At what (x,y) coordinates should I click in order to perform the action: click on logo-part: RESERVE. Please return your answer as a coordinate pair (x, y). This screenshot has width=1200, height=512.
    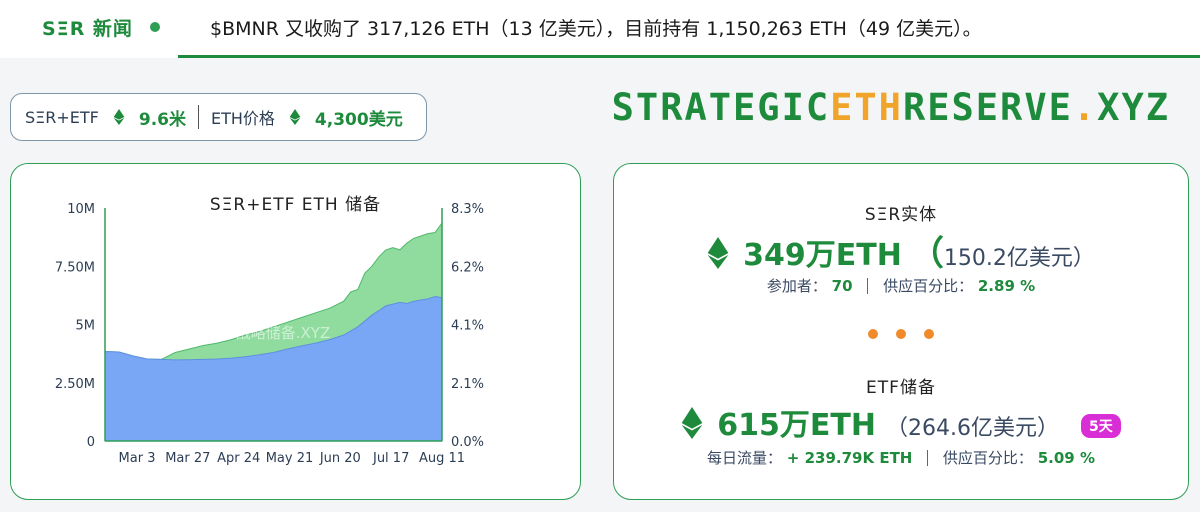
    Looking at the image, I should click on (987, 107).